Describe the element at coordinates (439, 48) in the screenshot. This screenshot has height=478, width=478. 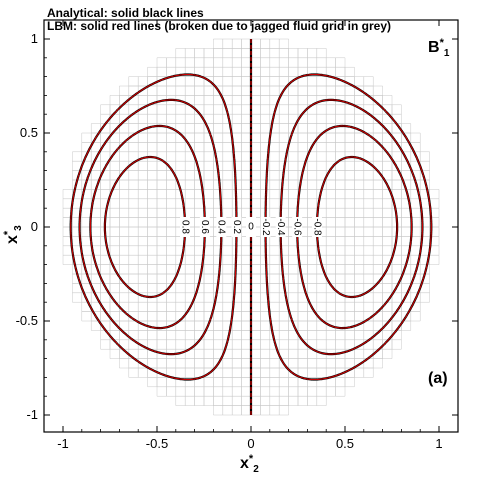
I see `variable-label: B*1` at that location.